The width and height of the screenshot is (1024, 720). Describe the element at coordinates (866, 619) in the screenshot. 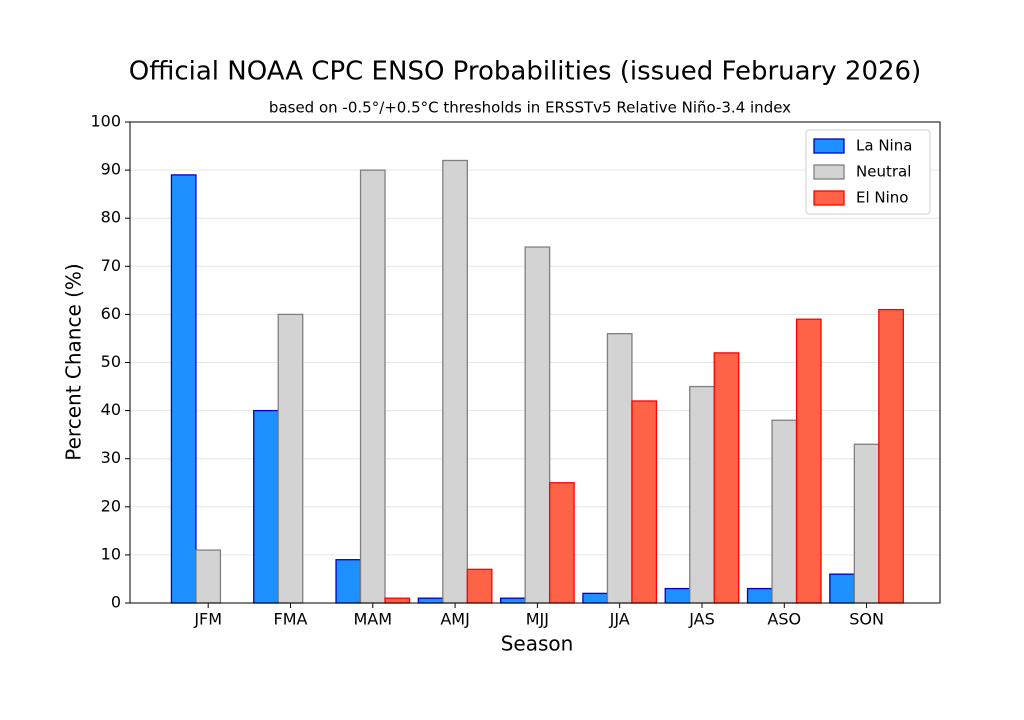

I see `x-tick-label: SON` at that location.